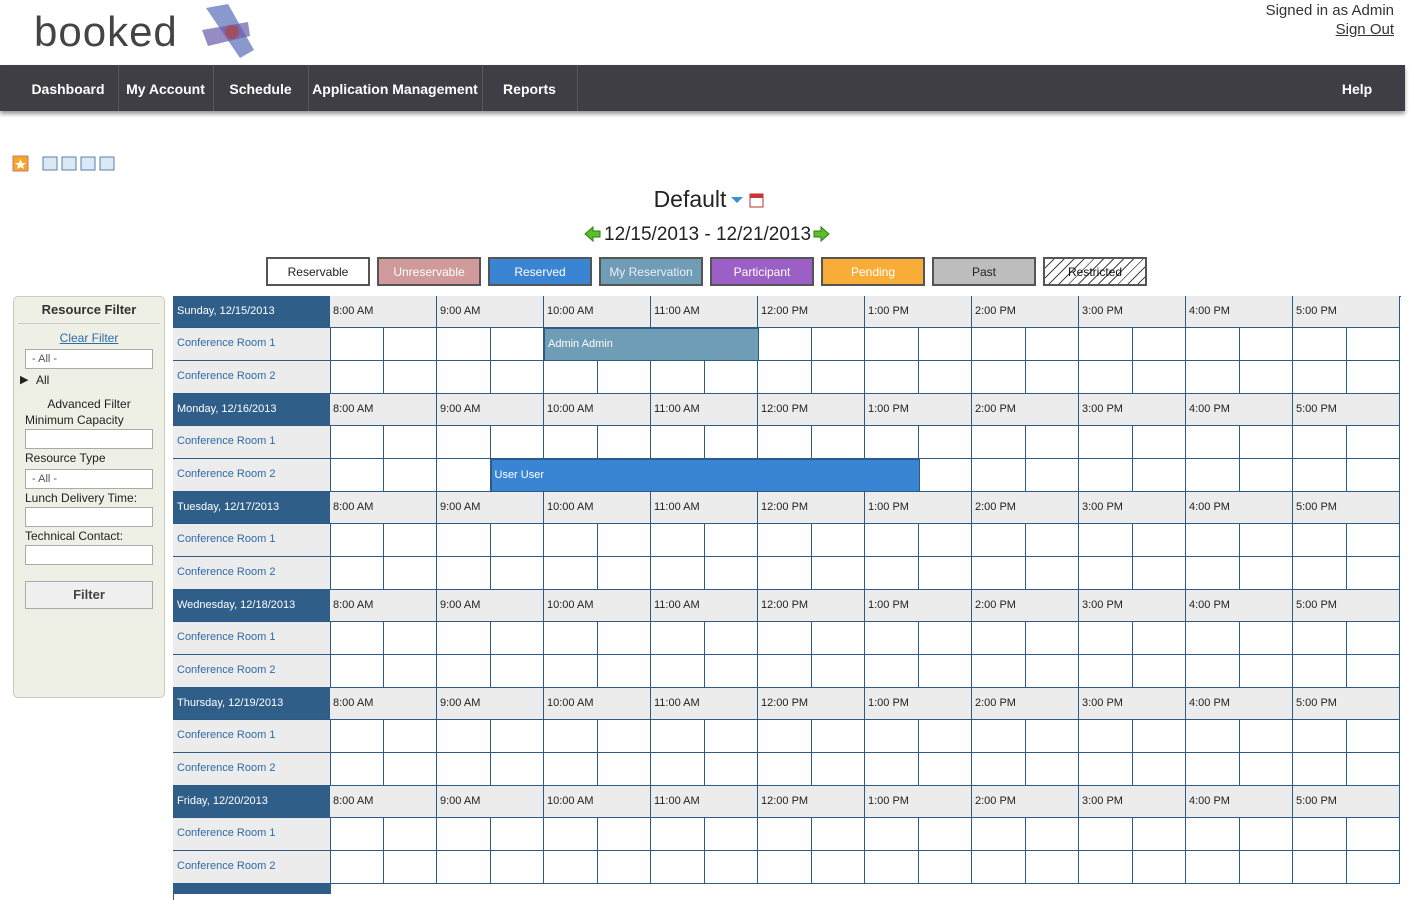  Describe the element at coordinates (737, 200) in the screenshot. I see `schedule-dropdown` at that location.